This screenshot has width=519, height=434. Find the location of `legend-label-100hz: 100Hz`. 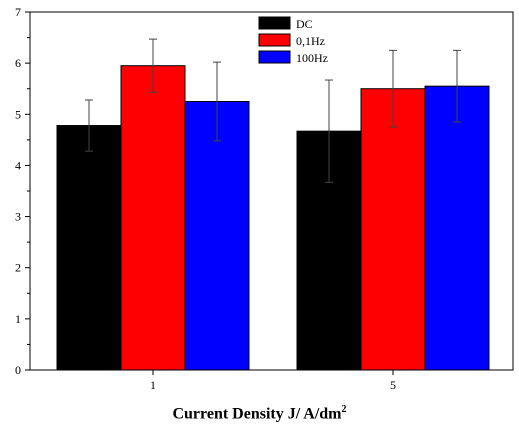

legend-label-100hz: 100Hz is located at coordinates (312, 58).